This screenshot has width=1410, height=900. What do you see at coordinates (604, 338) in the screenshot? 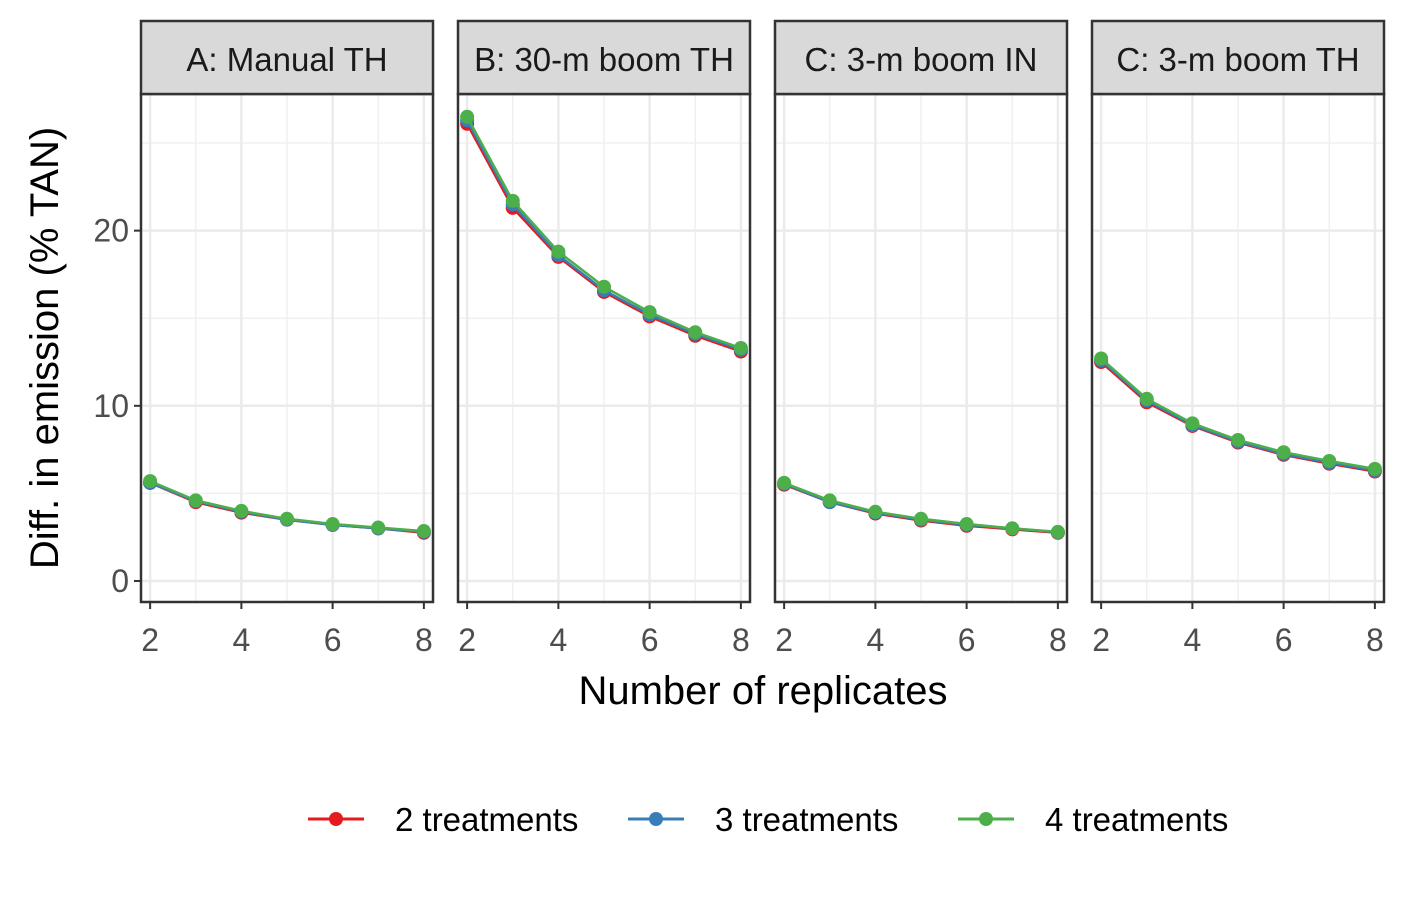
I see `facet-panel: B: 30-m boom TH 2 4 6 8` at bounding box center [604, 338].